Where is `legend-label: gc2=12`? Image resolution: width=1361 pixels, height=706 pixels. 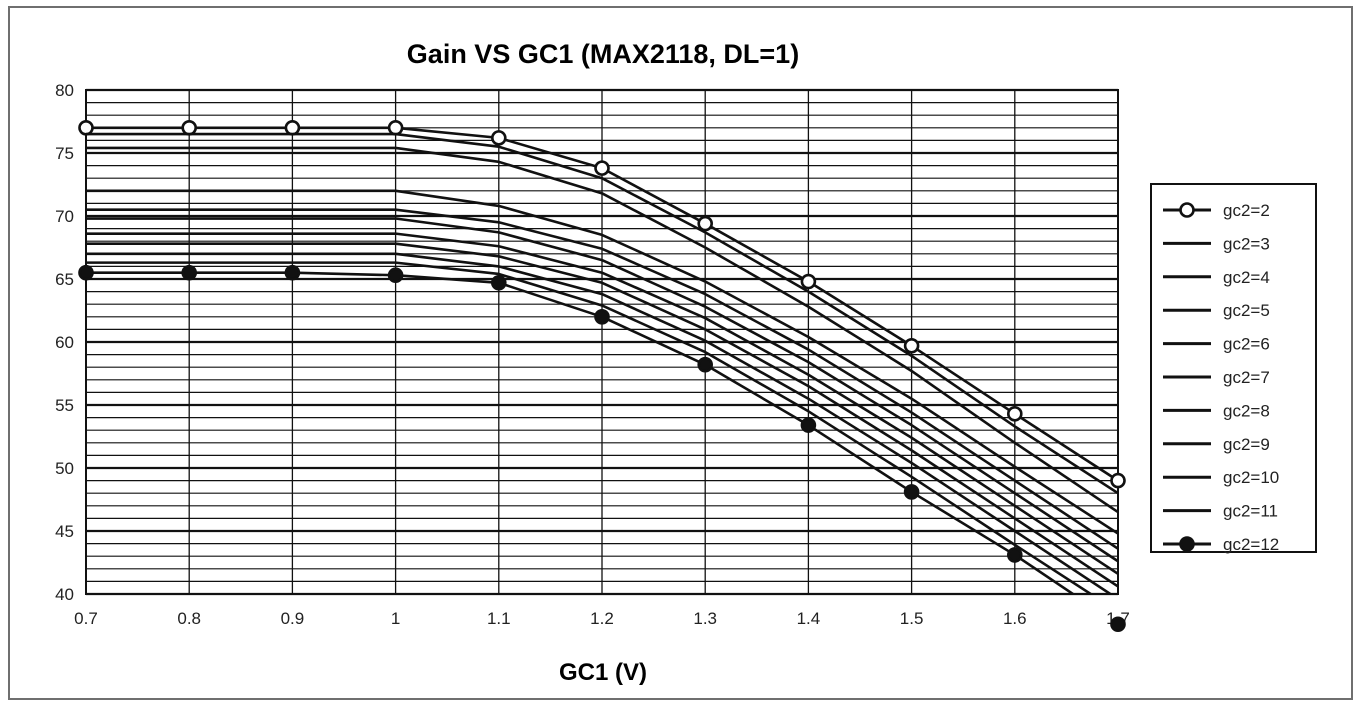
legend-label: gc2=12 is located at coordinates (1251, 544).